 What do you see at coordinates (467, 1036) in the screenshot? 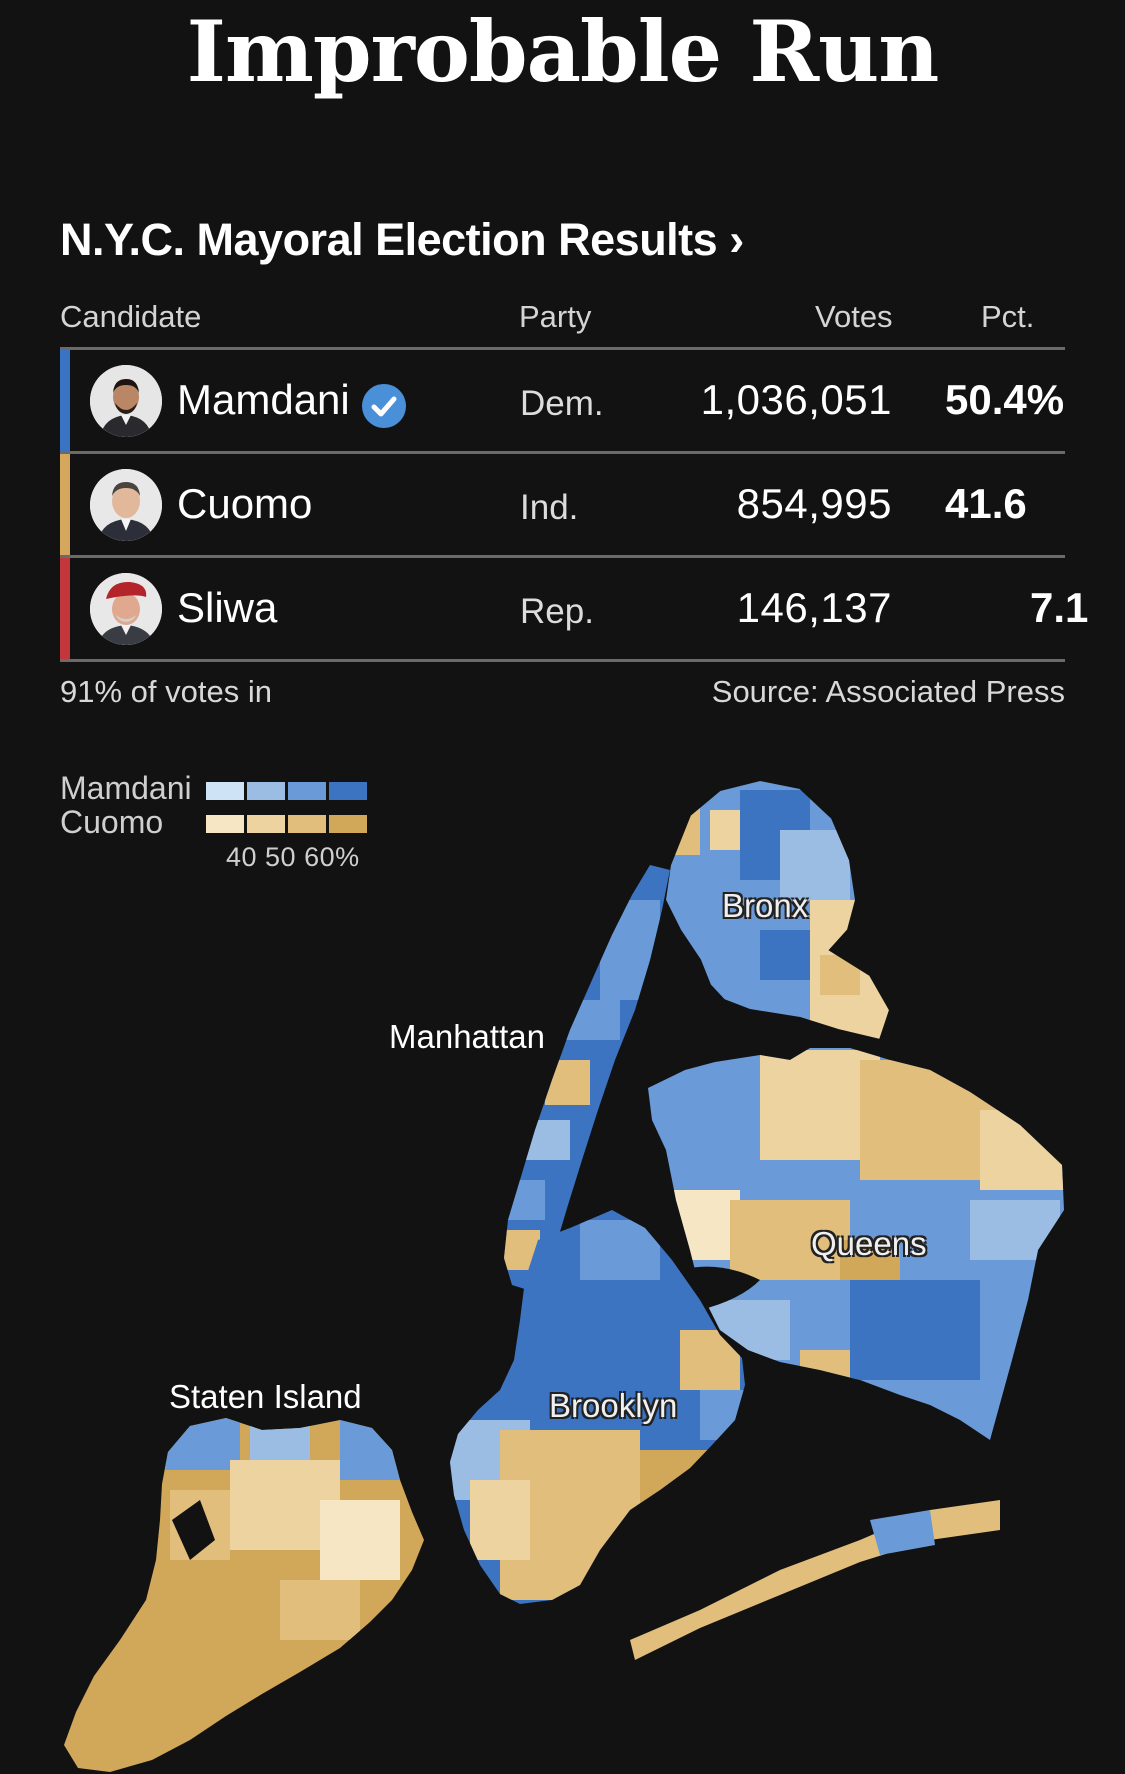
I see `map-label-manhattan: Manhattan` at bounding box center [467, 1036].